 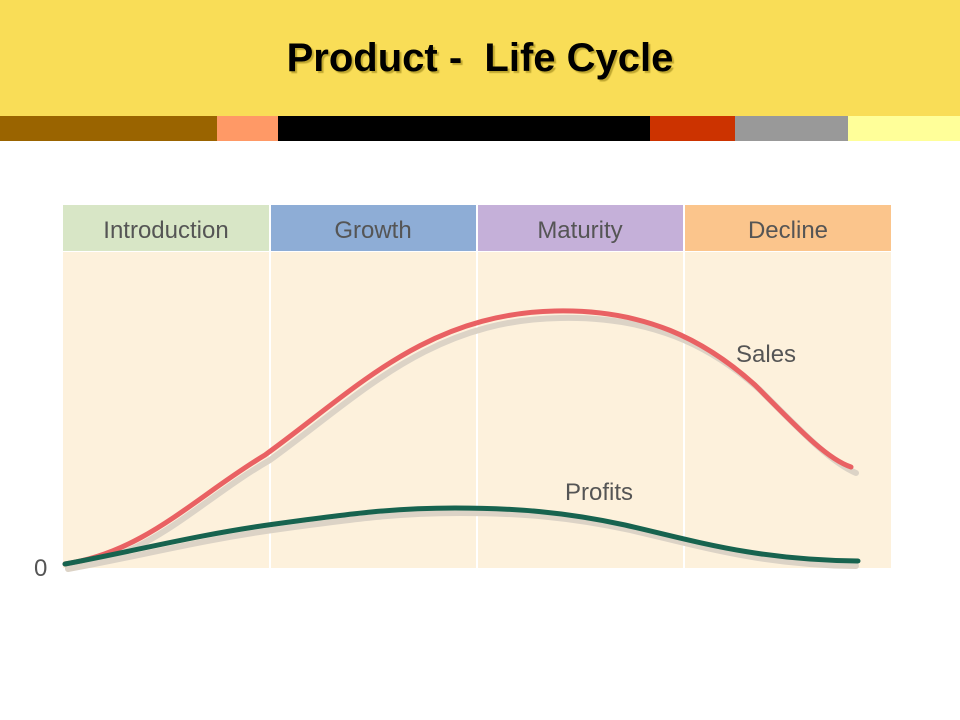 I want to click on stage-header-introduction, so click(x=166, y=228).